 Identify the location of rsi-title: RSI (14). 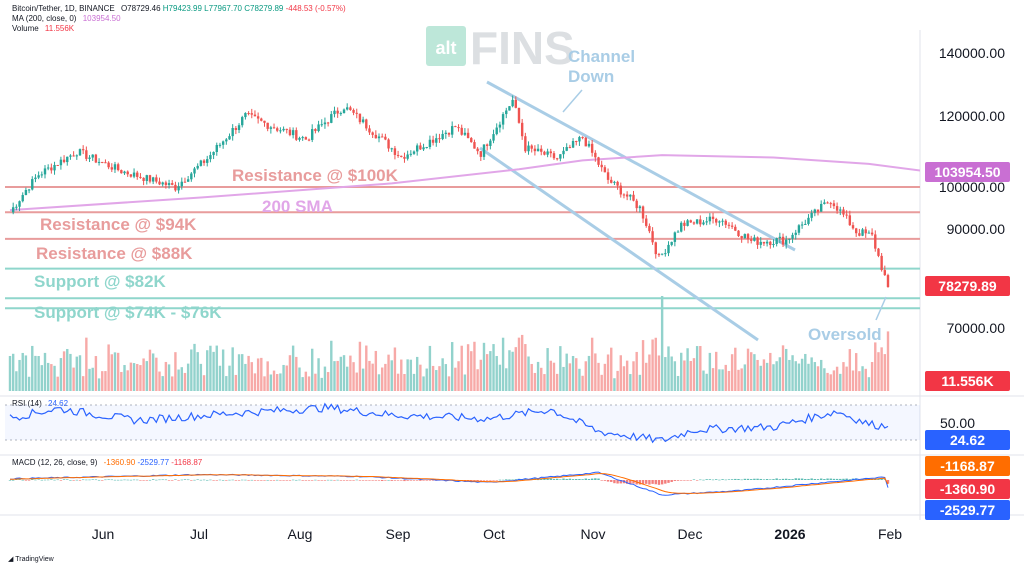
(27, 403).